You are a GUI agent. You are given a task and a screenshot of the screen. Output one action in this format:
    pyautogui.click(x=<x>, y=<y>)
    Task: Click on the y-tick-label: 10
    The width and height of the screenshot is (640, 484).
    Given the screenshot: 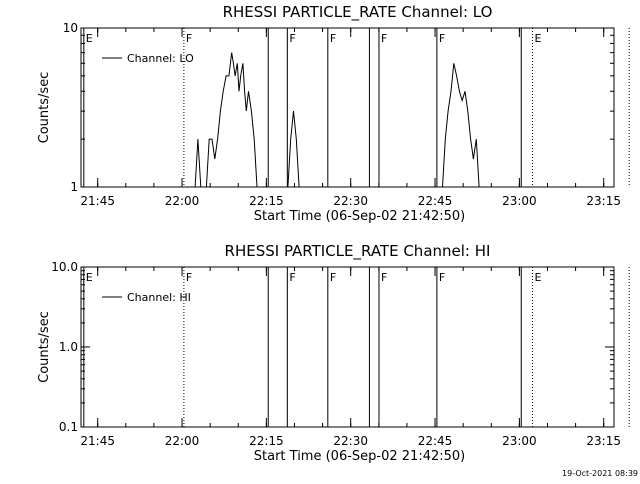 What is the action you would take?
    pyautogui.click(x=70, y=28)
    